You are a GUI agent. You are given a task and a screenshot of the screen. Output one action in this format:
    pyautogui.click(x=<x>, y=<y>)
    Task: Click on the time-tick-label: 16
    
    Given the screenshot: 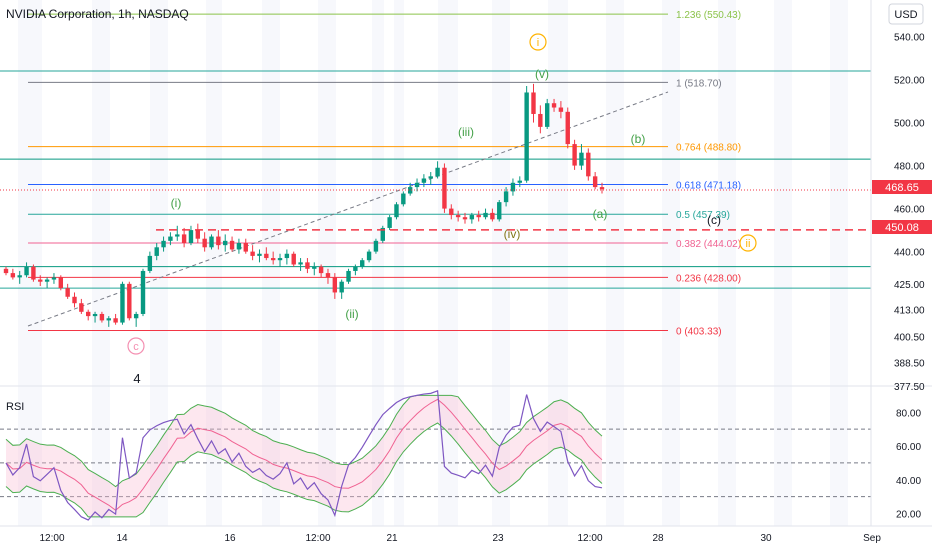 What is the action you would take?
    pyautogui.click(x=230, y=538)
    